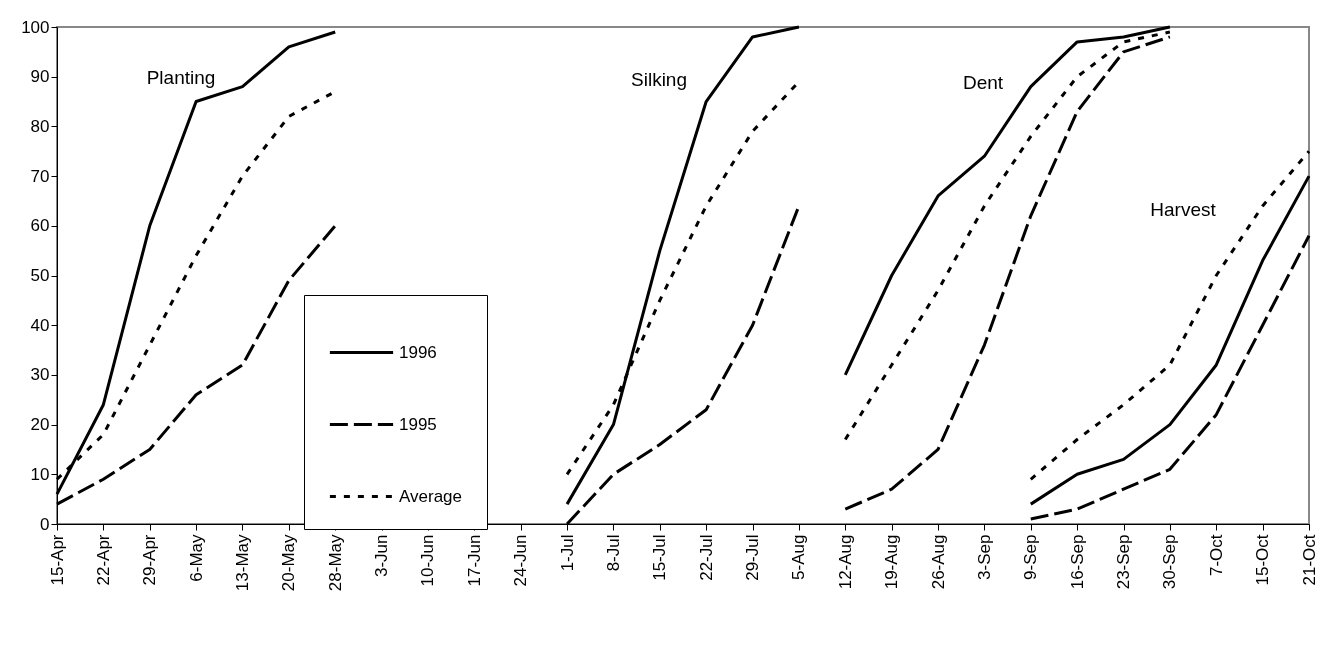 The height and width of the screenshot is (656, 1339). What do you see at coordinates (613, 553) in the screenshot?
I see `x-tick-label: 8-Jul` at bounding box center [613, 553].